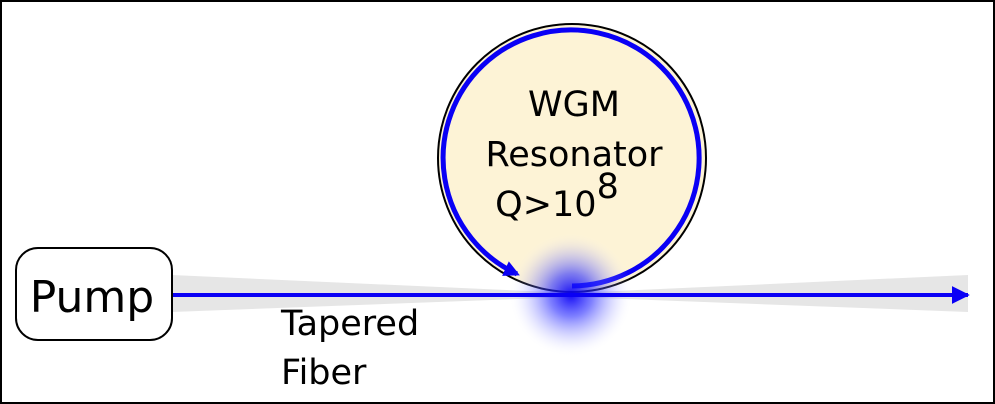 The image size is (995, 404). I want to click on pump-box, so click(94, 294).